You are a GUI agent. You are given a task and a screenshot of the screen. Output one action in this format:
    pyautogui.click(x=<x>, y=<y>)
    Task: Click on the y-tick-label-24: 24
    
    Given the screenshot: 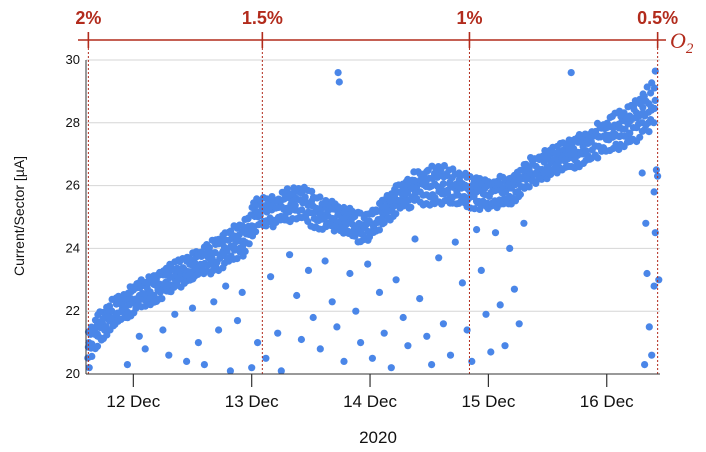 What is the action you would take?
    pyautogui.click(x=73, y=247)
    